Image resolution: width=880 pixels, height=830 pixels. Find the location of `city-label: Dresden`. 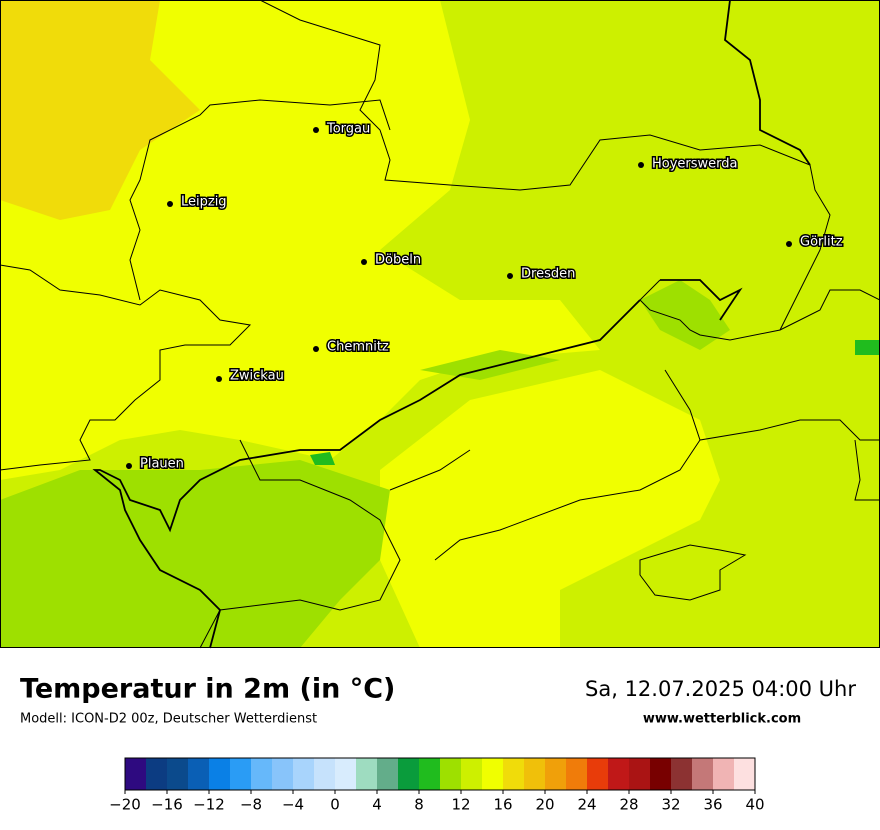

city-label: Dresden is located at coordinates (548, 274).